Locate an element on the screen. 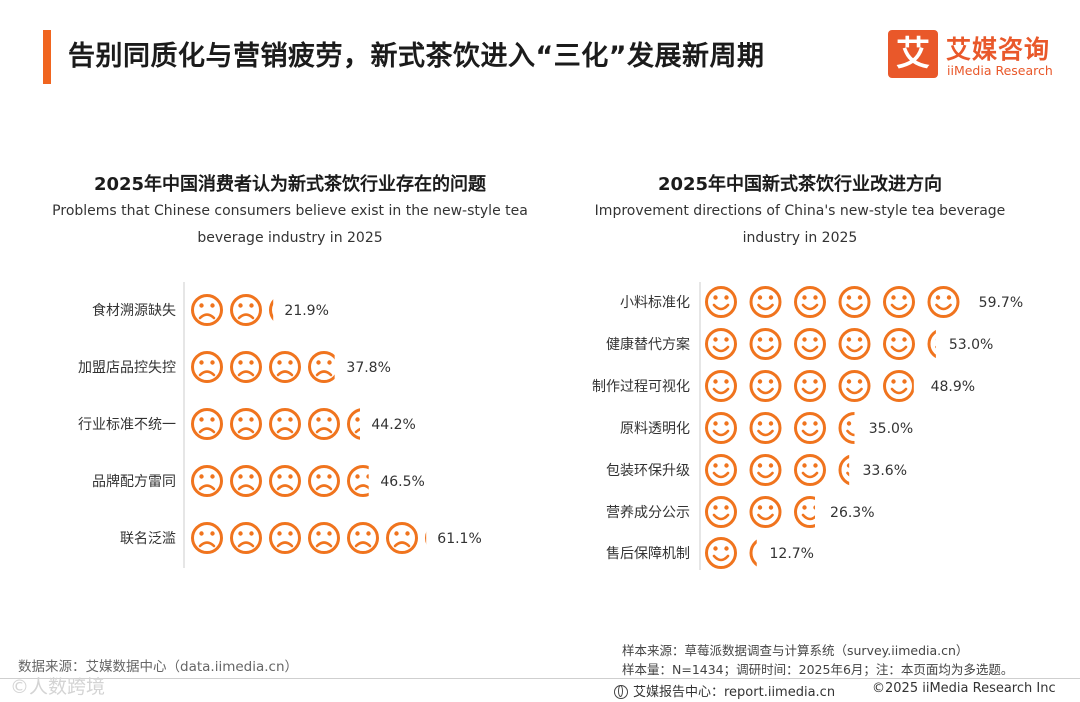 The image size is (1080, 702). sample-source: 样本来源：草莓派数据调查与计算系统（survey.iimedia.cn） is located at coordinates (795, 650).